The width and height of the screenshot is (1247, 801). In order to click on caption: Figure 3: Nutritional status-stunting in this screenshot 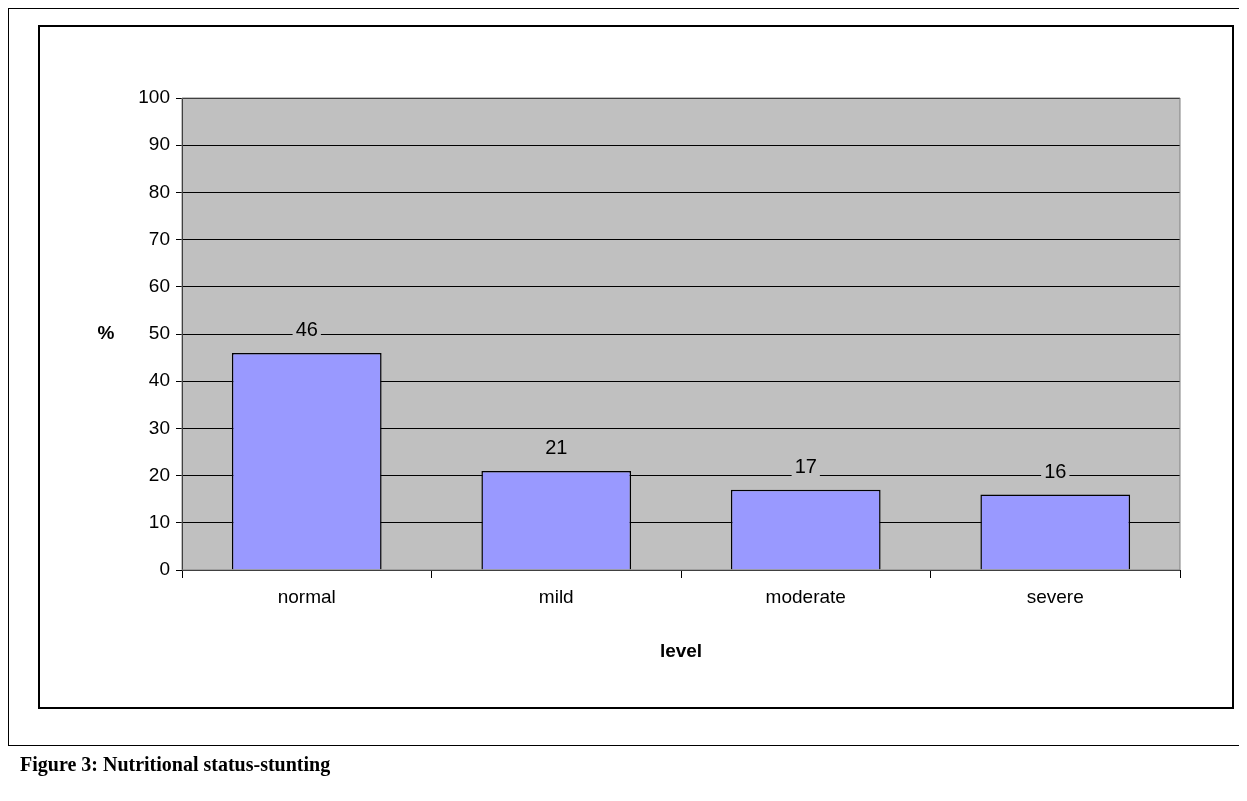, I will do `click(175, 764)`.